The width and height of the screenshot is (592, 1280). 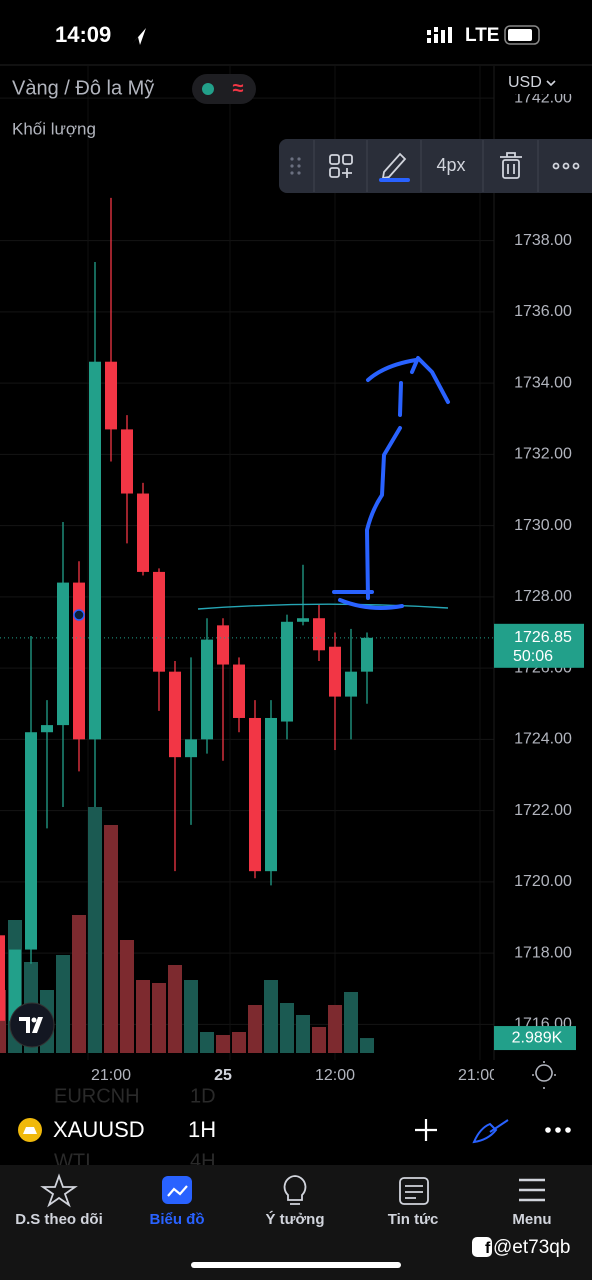 What do you see at coordinates (532, 1190) in the screenshot?
I see `menu-icon` at bounding box center [532, 1190].